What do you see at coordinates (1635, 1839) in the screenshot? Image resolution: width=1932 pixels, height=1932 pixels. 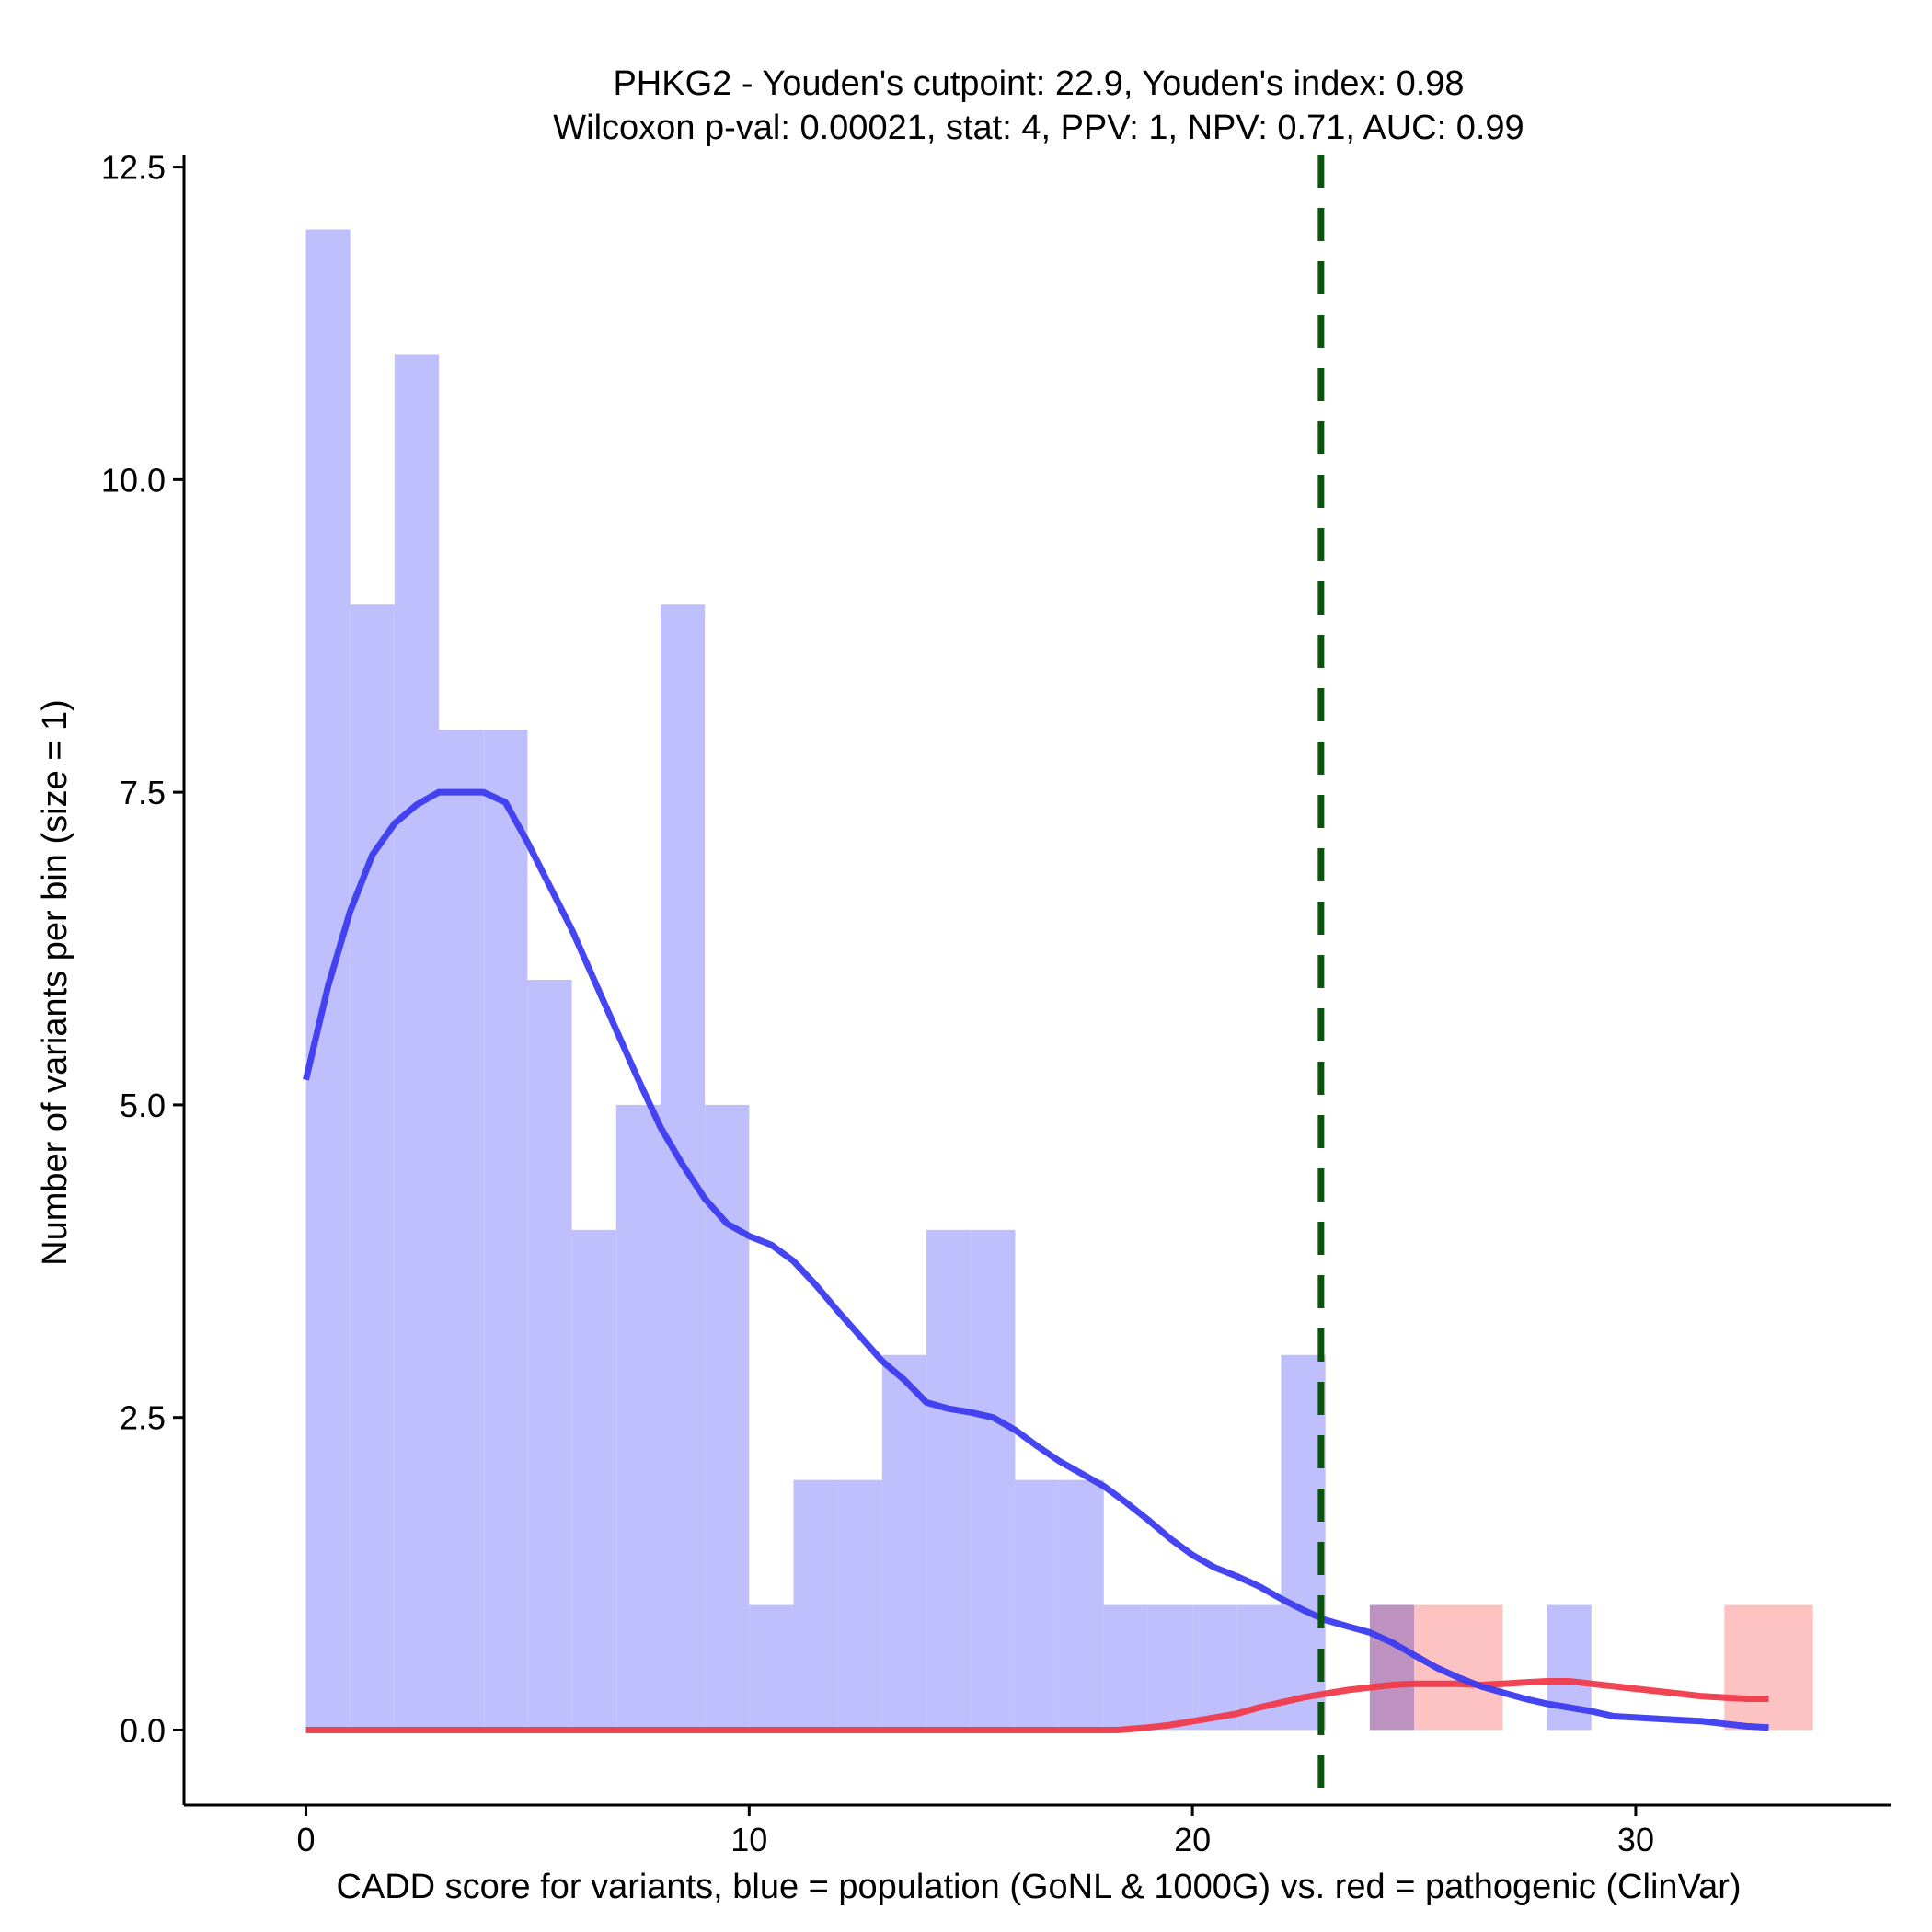 I see `x-tick-label: 30` at bounding box center [1635, 1839].